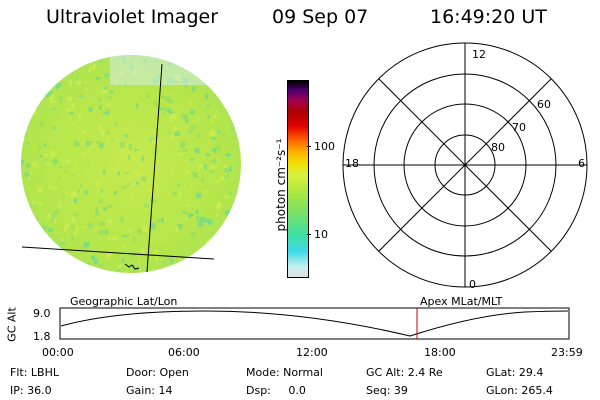 Image resolution: width=600 pixels, height=400 pixels. Describe the element at coordinates (324, 146) in the screenshot. I see `colorbar-label-100: 100` at that location.